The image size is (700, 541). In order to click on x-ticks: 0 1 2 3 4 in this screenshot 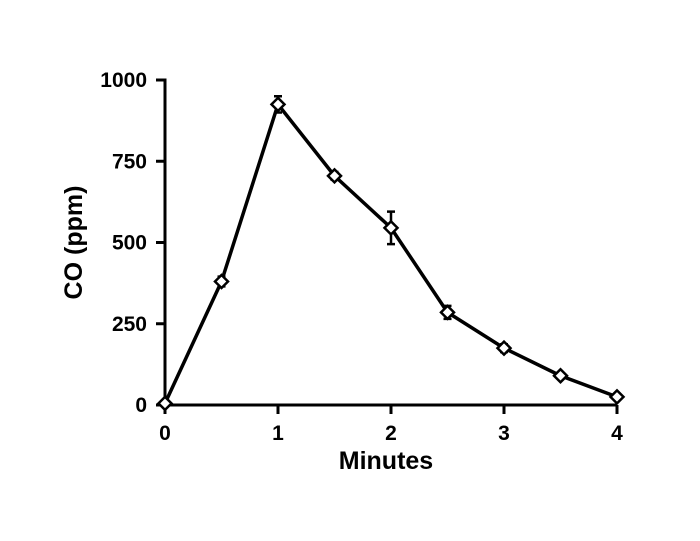, I will do `click(391, 425)`.